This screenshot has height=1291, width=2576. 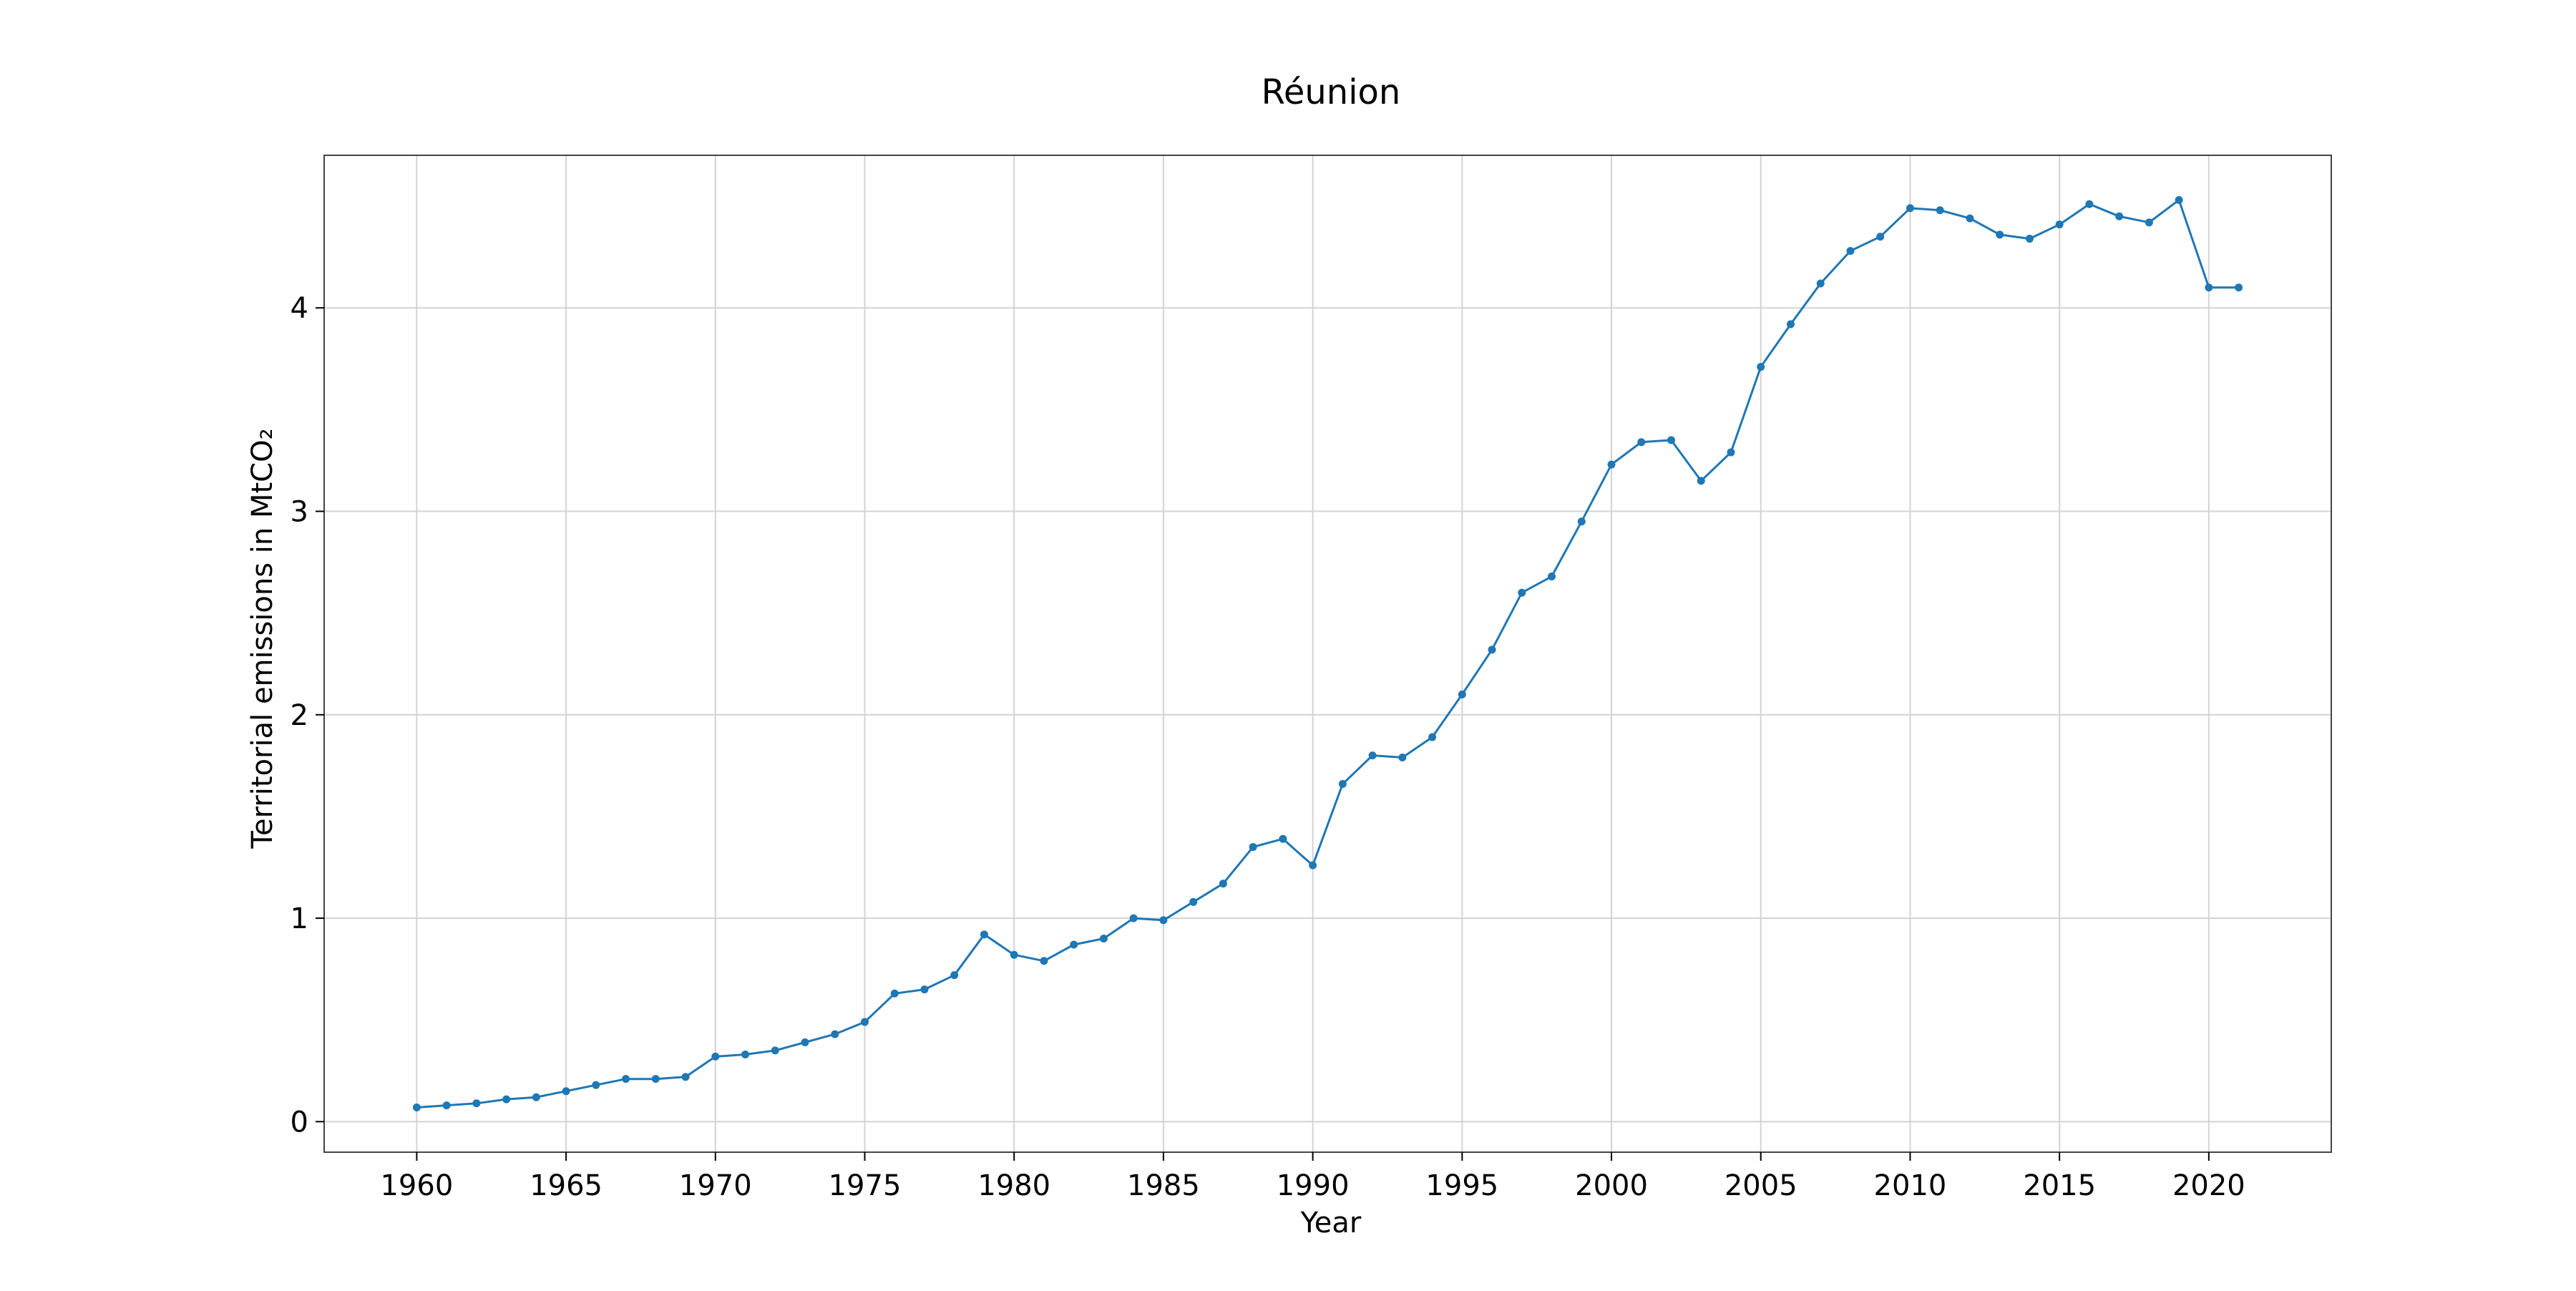 What do you see at coordinates (1313, 1185) in the screenshot?
I see `x-tick-label: 1990` at bounding box center [1313, 1185].